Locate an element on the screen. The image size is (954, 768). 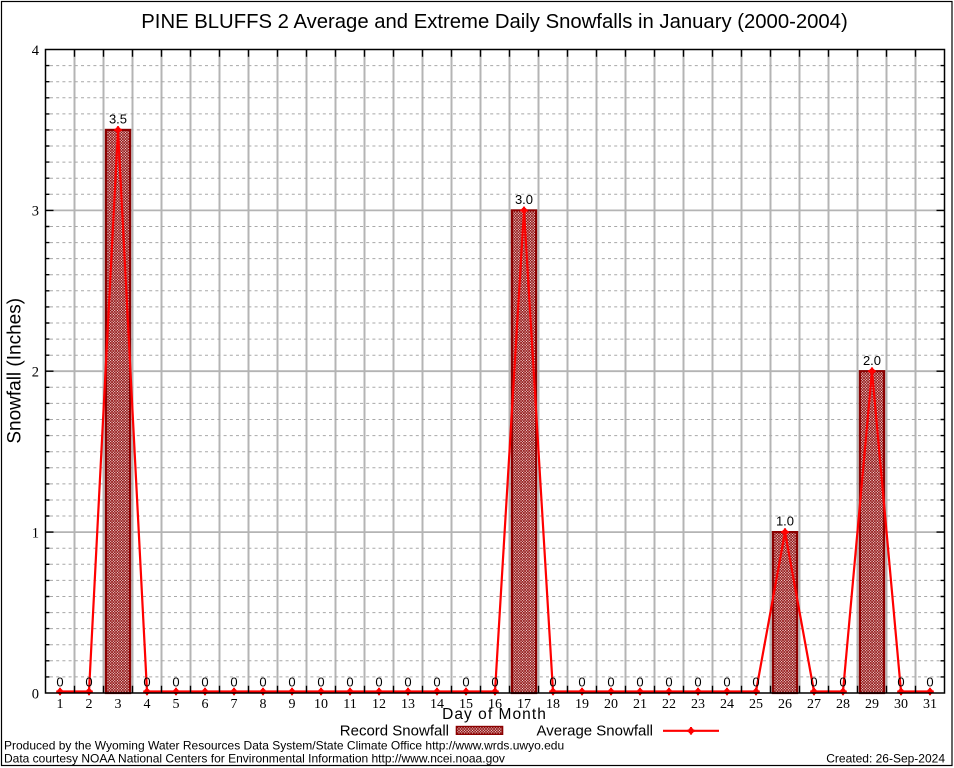
svg-text: Record Snowfall is located at coordinates (394, 731).